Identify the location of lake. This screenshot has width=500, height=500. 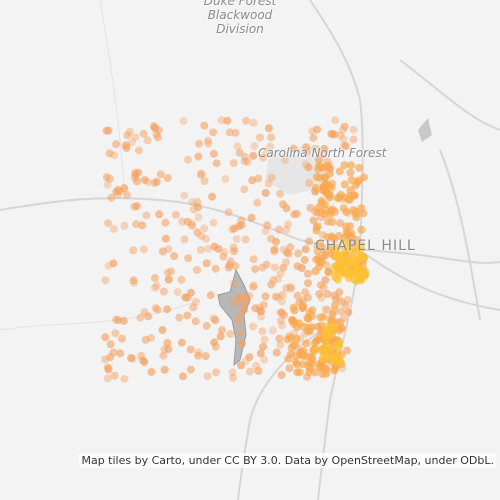
(425, 130).